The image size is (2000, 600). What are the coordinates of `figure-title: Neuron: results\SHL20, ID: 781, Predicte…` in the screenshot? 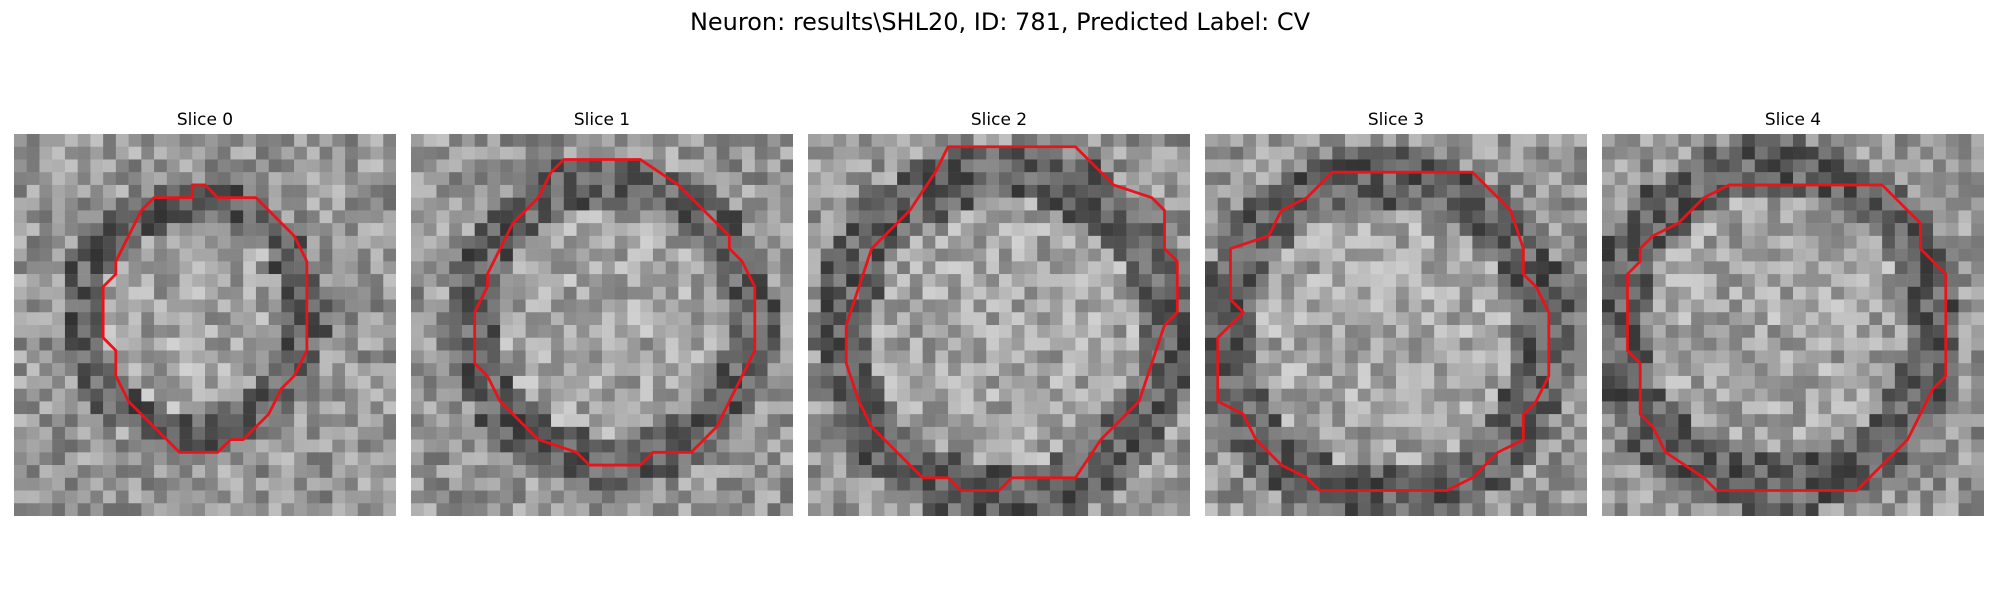 It's located at (1000, 22).